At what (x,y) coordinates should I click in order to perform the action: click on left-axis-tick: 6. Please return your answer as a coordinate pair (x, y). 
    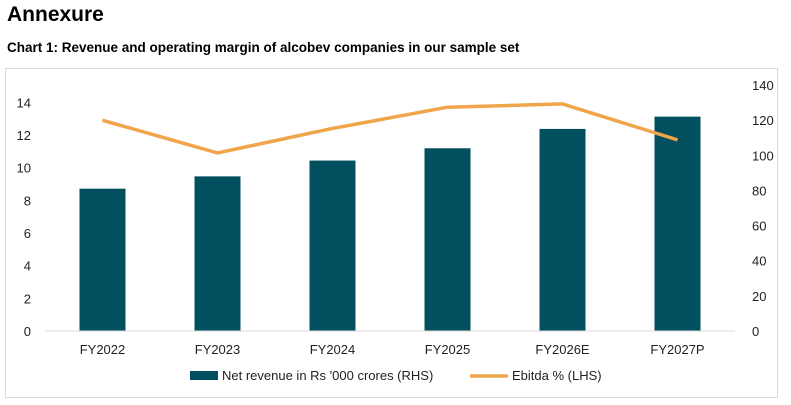
    Looking at the image, I should click on (27, 233).